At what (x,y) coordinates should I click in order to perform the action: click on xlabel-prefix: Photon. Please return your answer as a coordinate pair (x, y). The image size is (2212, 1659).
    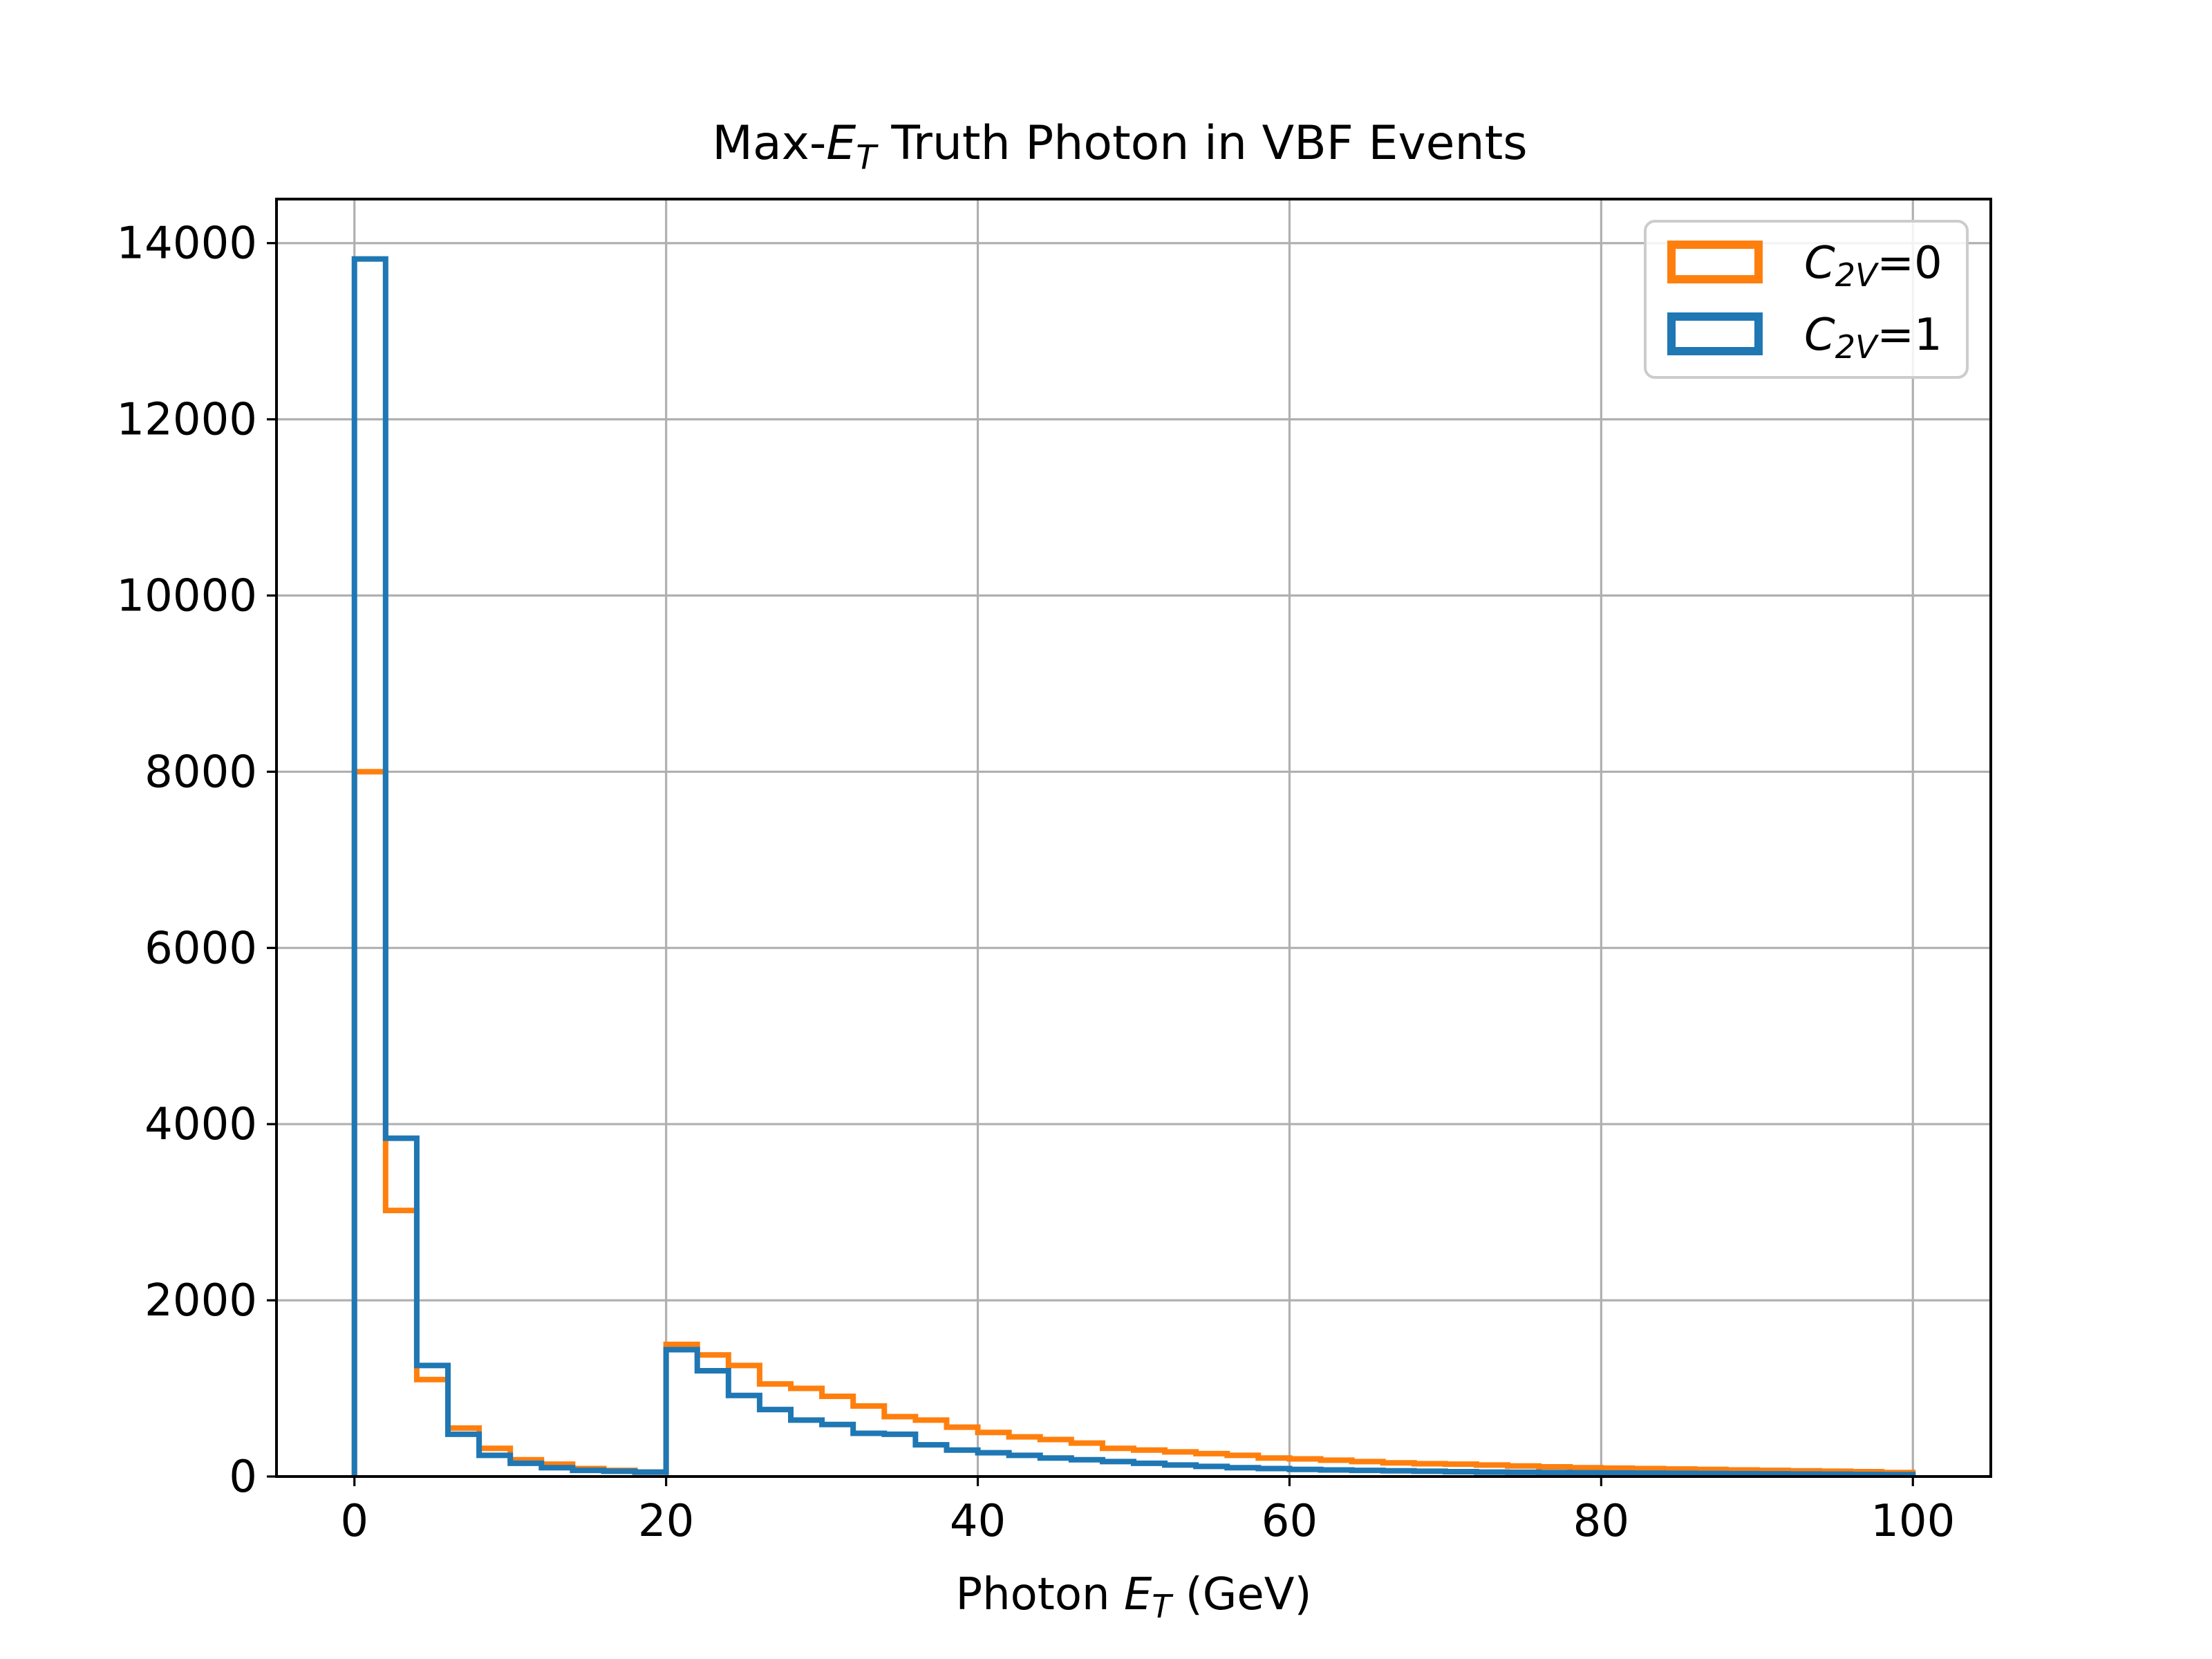
    Looking at the image, I should click on (1039, 1595).